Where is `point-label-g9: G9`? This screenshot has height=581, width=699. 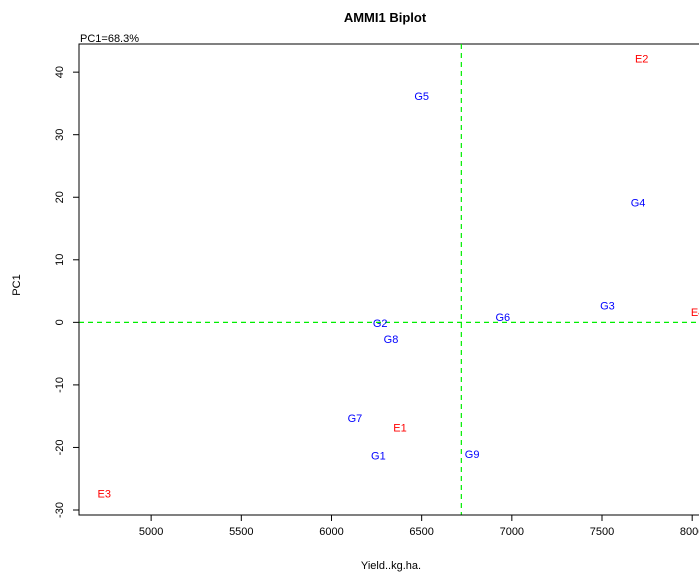 point-label-g9: G9 is located at coordinates (472, 455).